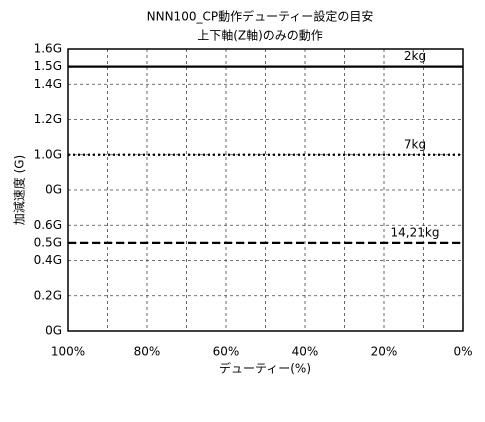 Image resolution: width=485 pixels, height=422 pixels. What do you see at coordinates (48, 154) in the screenshot?
I see `y-tick-label: 1.0G` at bounding box center [48, 154].